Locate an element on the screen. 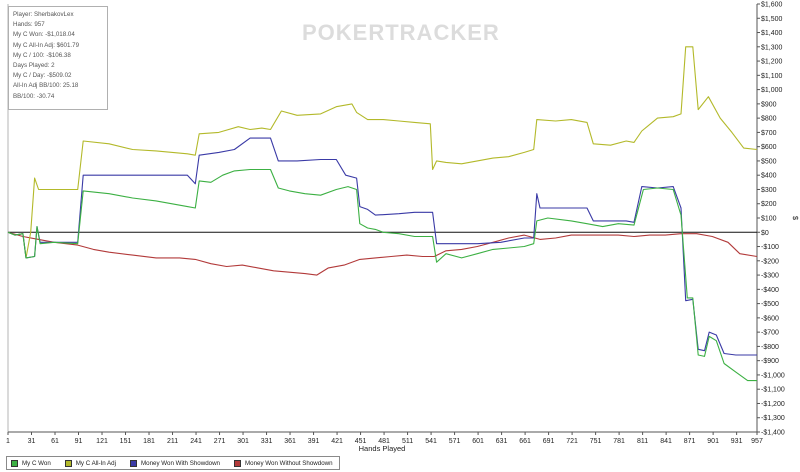  stats-days: Days Played: 2 is located at coordinates (34, 66).